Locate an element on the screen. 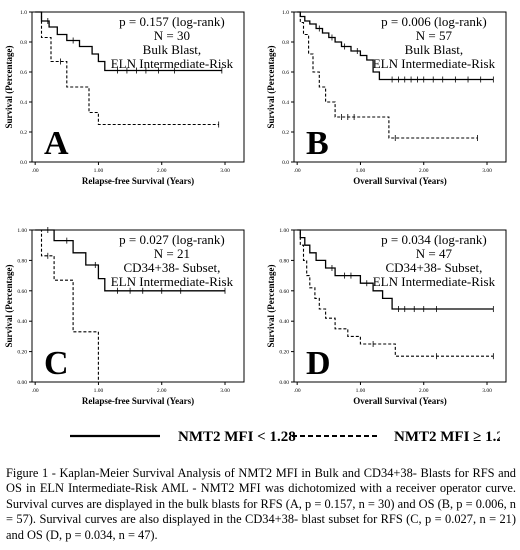 This screenshot has height=550, width=520. panel-letter: C is located at coordinates (56, 363).